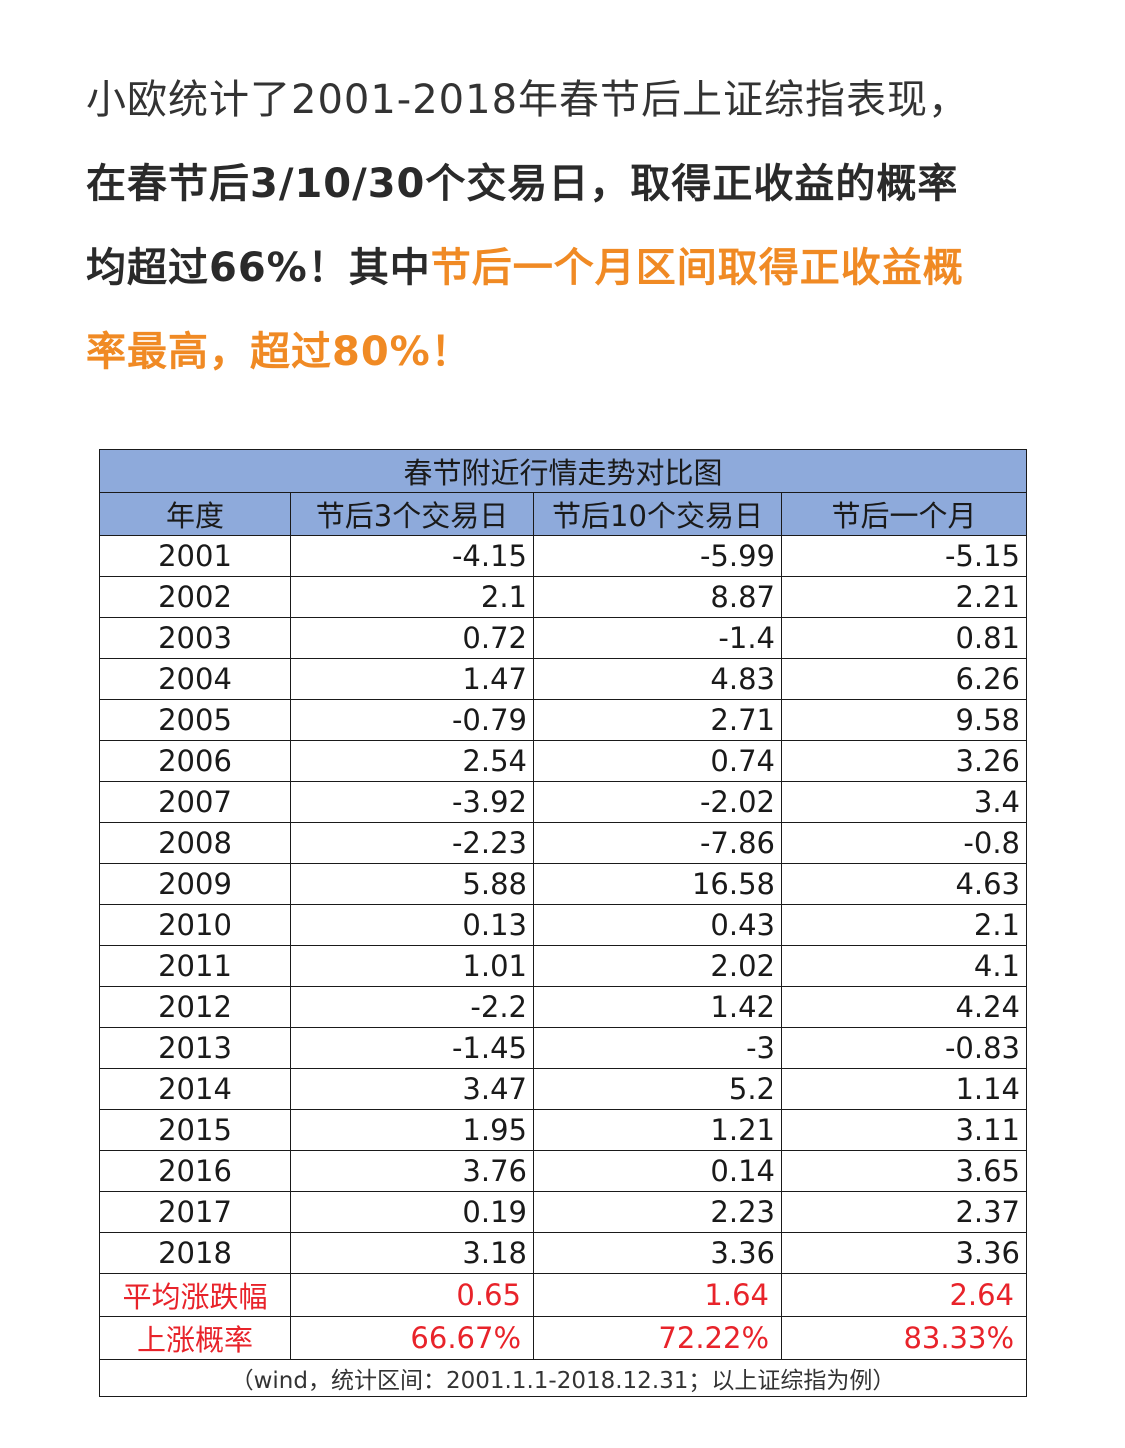 Image resolution: width=1125 pixels, height=1448 pixels. I want to click on summary-value: 1.64, so click(657, 1295).